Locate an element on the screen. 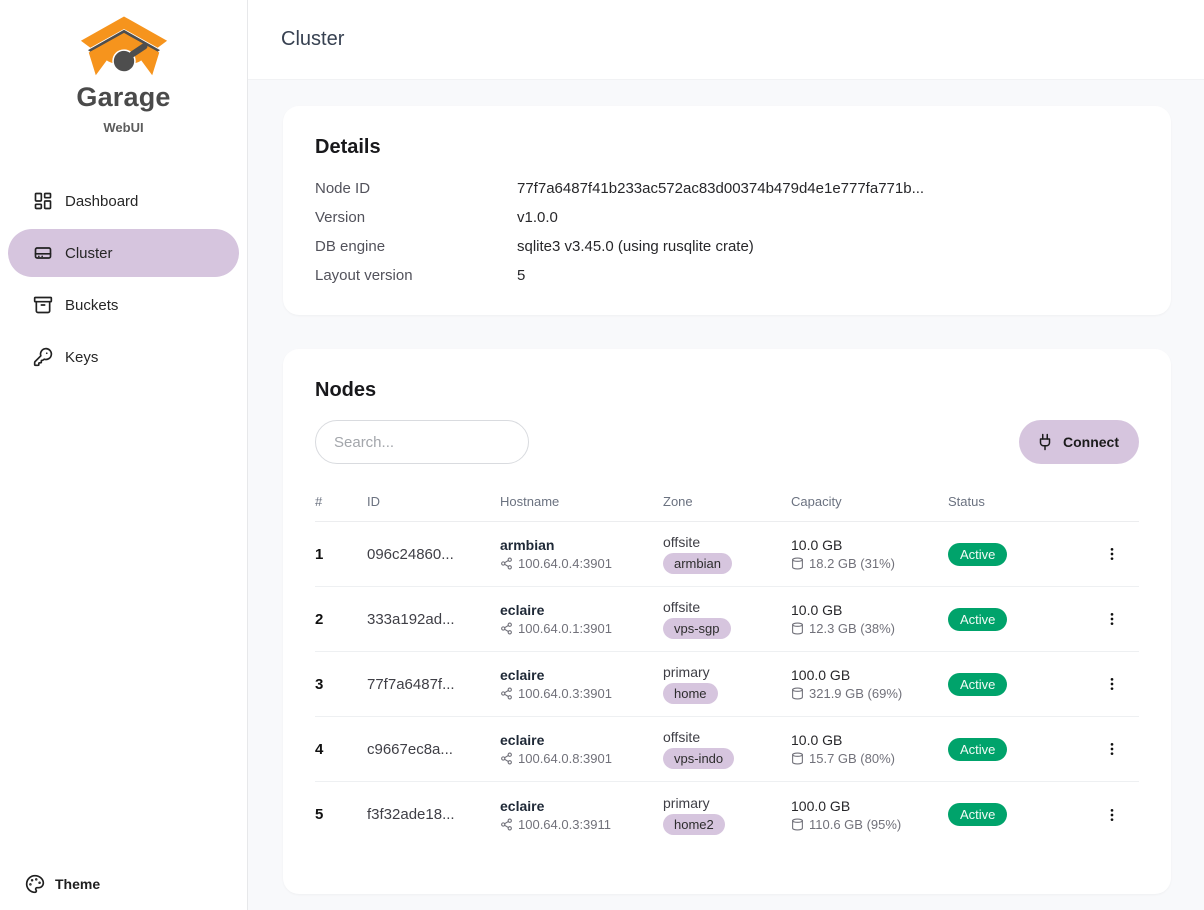 This screenshot has width=1204, height=910. detail-value: sqlite3 v3.45.0 (using rusqlite crate) is located at coordinates (635, 246).